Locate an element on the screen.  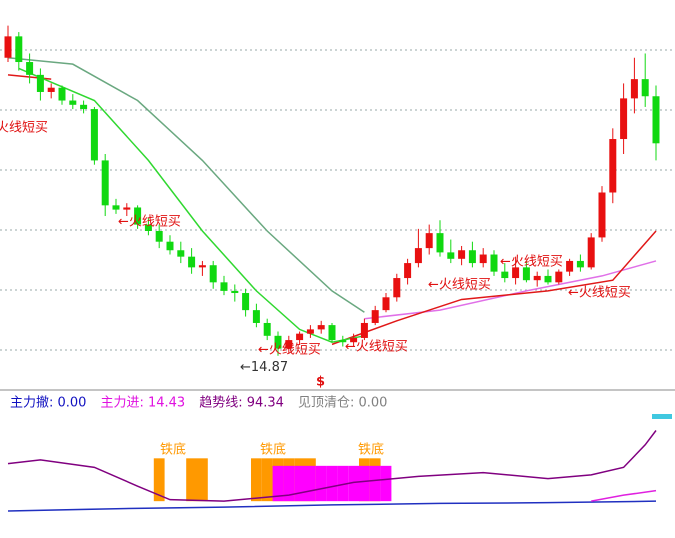
badge is located at coordinates (662, 416).